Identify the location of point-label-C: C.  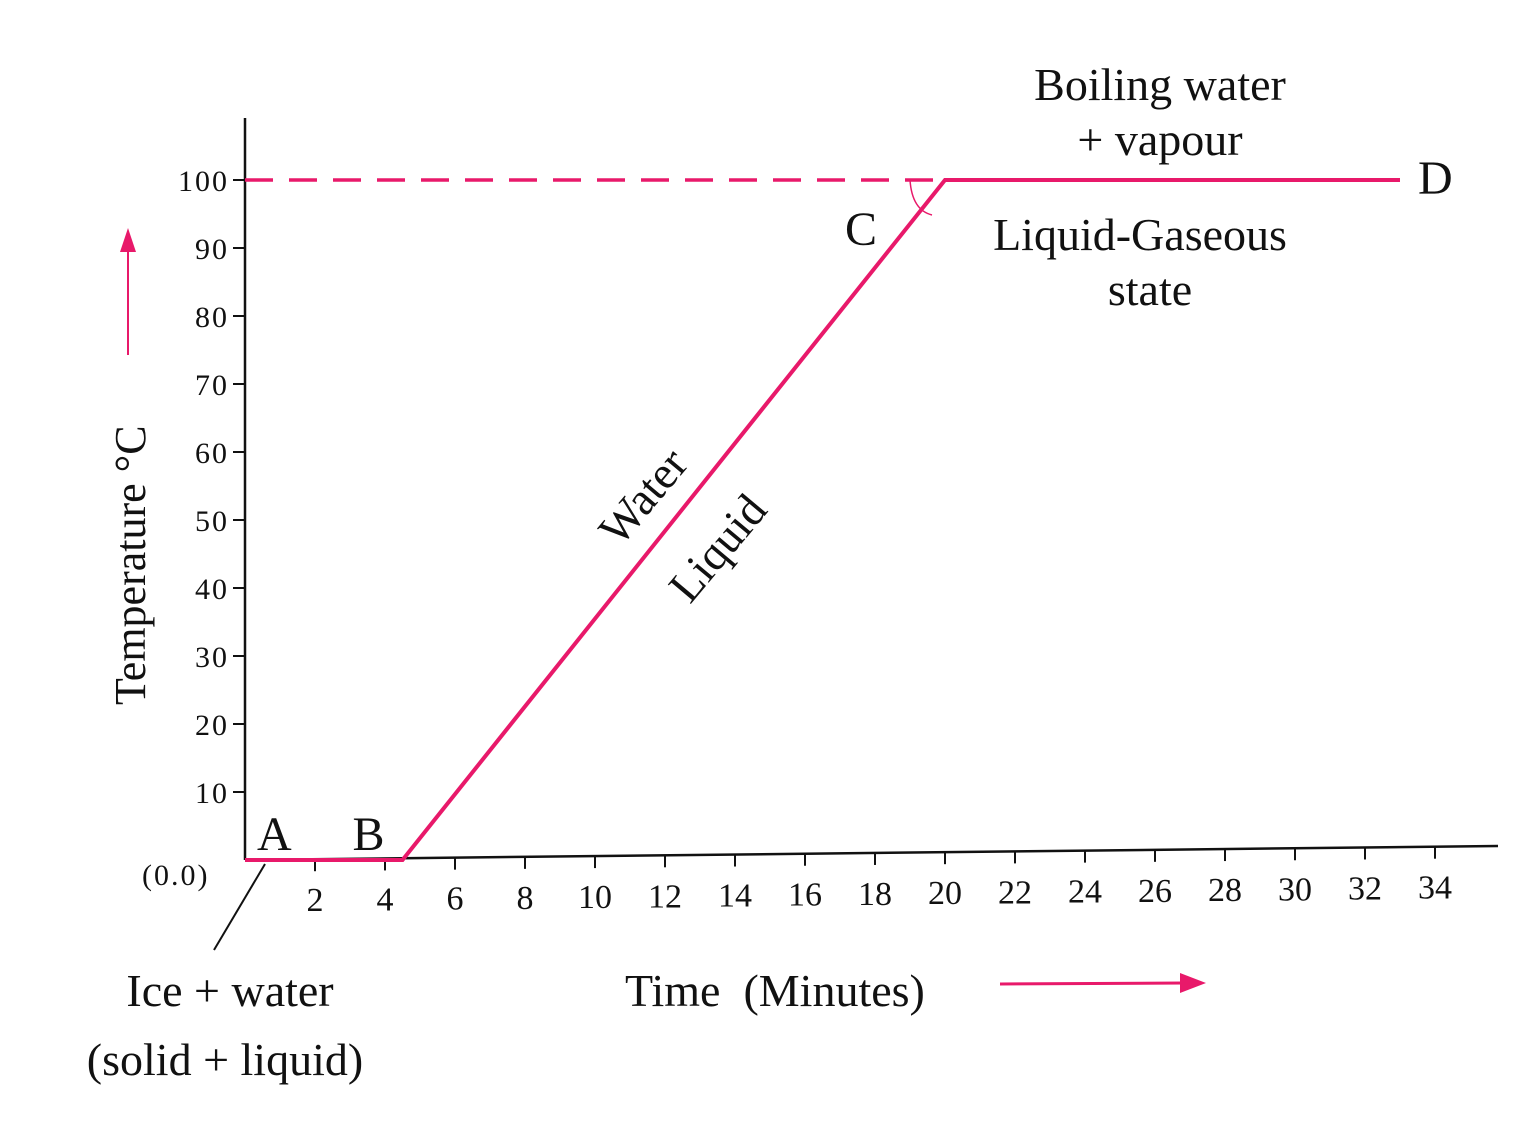
(861, 229).